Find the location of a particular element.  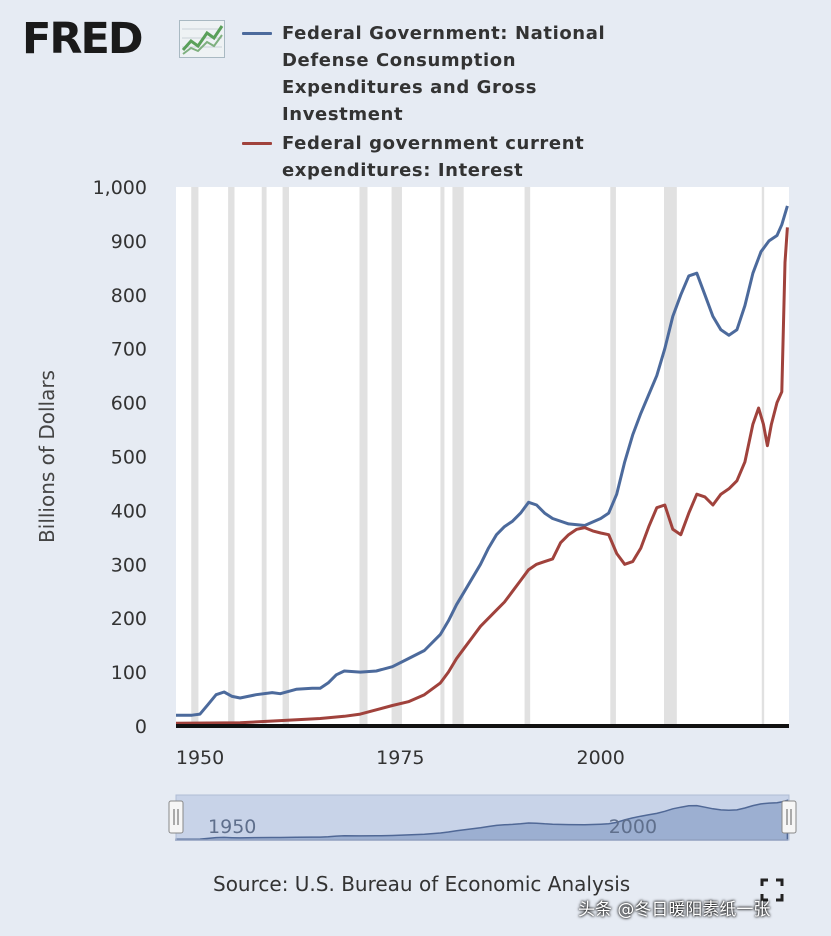

navigator-tick-label: 2000 is located at coordinates (633, 827).